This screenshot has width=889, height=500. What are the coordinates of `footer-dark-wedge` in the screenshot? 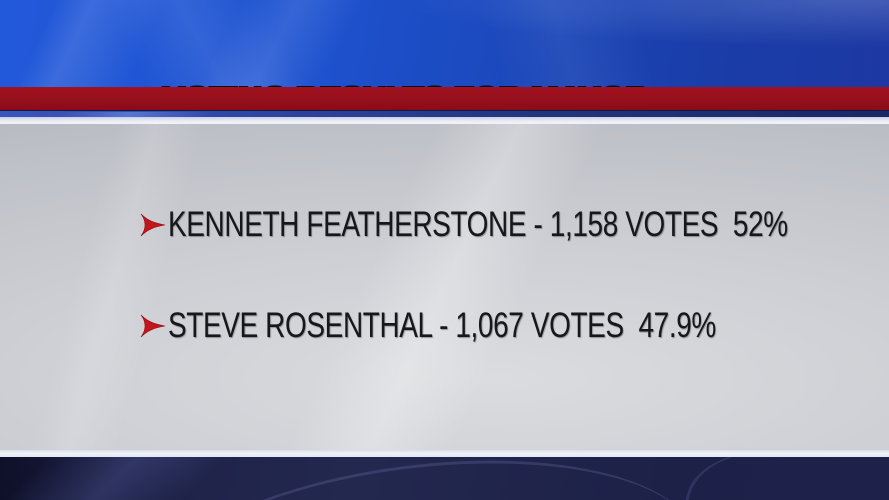 It's located at (444, 478).